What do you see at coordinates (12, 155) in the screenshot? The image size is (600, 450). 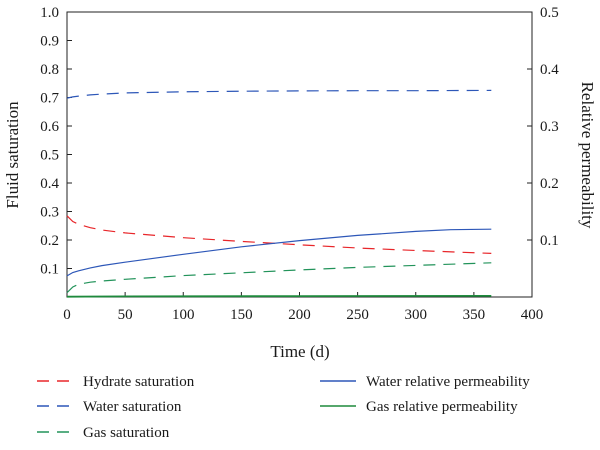 I see `y-axis-label: Fluid saturation` at bounding box center [12, 155].